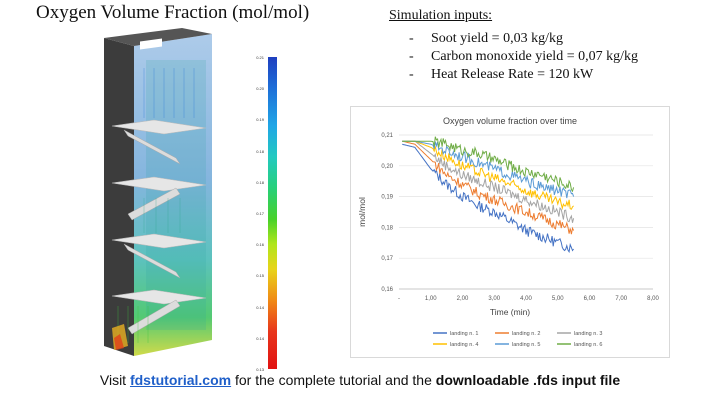  I want to click on y-tick-label: 0,21, so click(387, 136).